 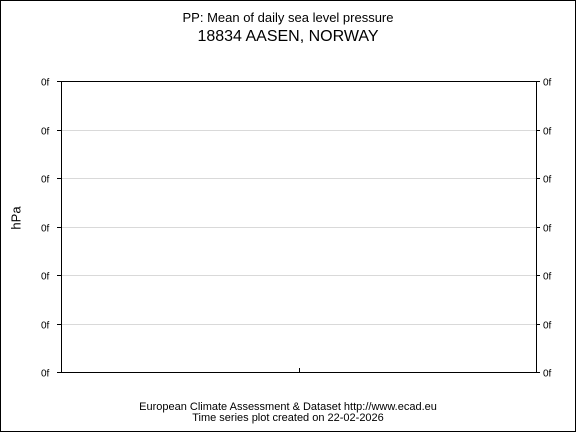 What do you see at coordinates (288, 17) in the screenshot?
I see `chart-title: PP: Mean of daily sea level pressure` at bounding box center [288, 17].